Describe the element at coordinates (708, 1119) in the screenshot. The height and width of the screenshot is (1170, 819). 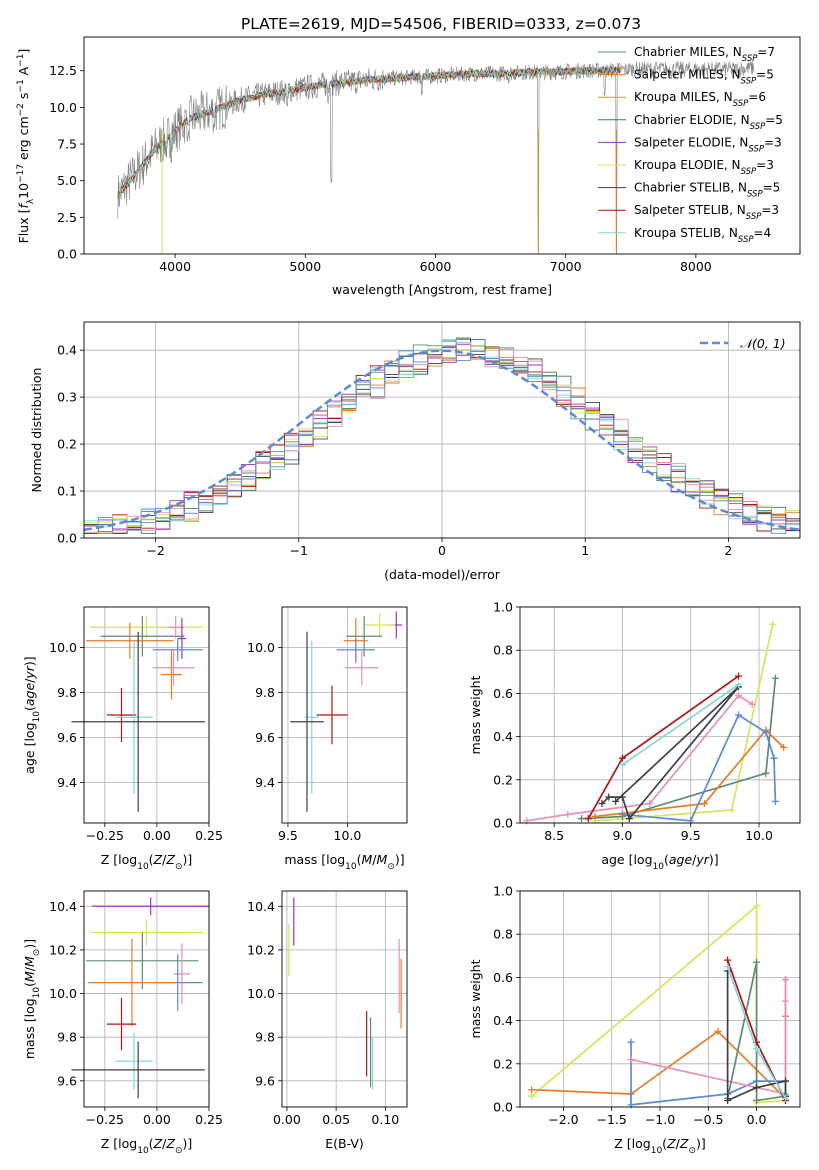
I see `x-tick-label: −0.5` at that location.